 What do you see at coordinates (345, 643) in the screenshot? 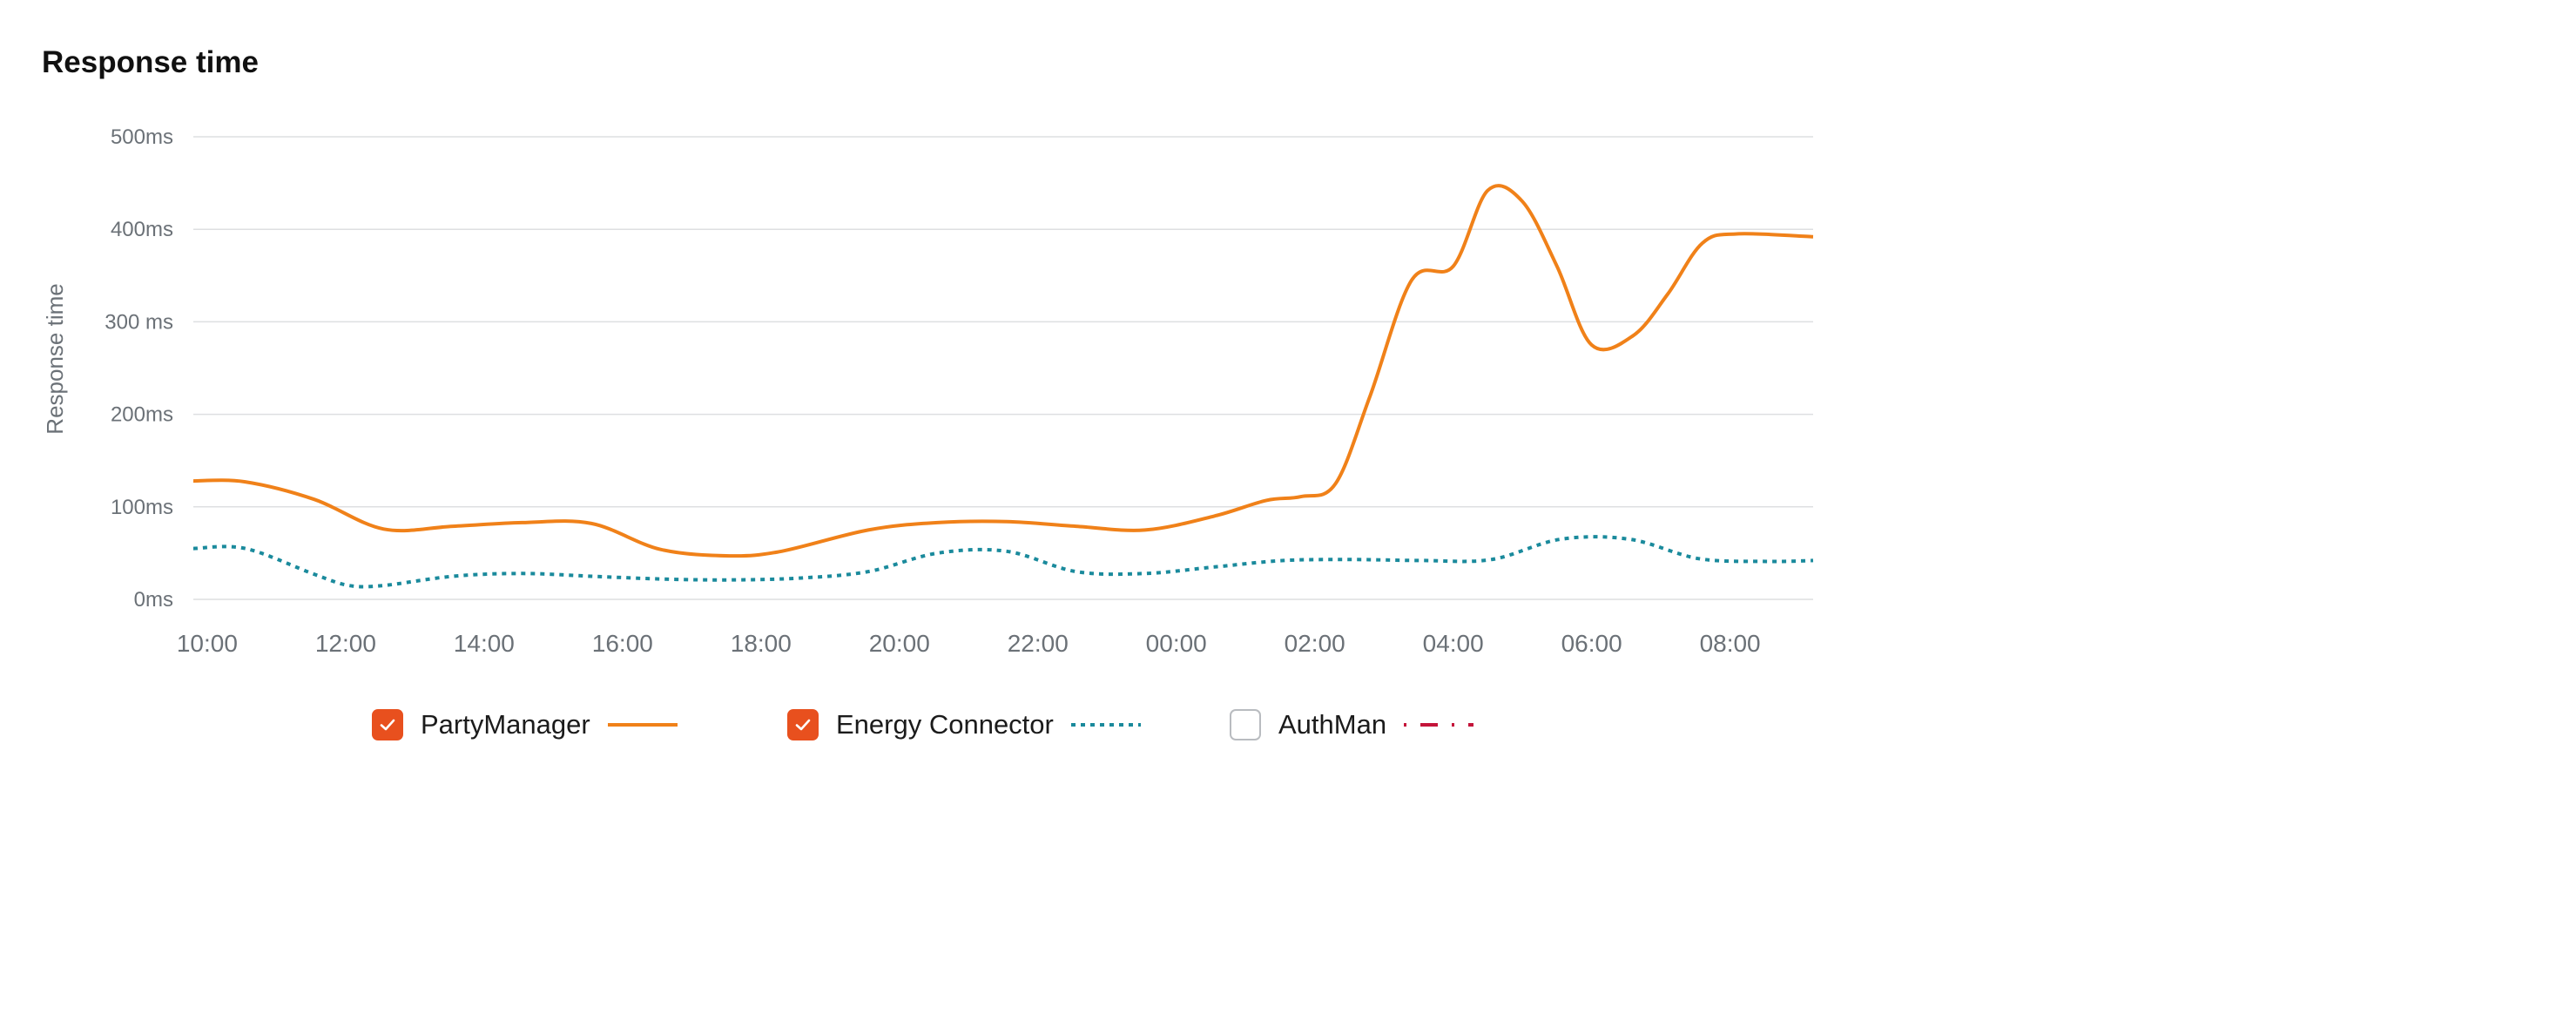
I see `x-tick-label: 12:00` at bounding box center [345, 643].